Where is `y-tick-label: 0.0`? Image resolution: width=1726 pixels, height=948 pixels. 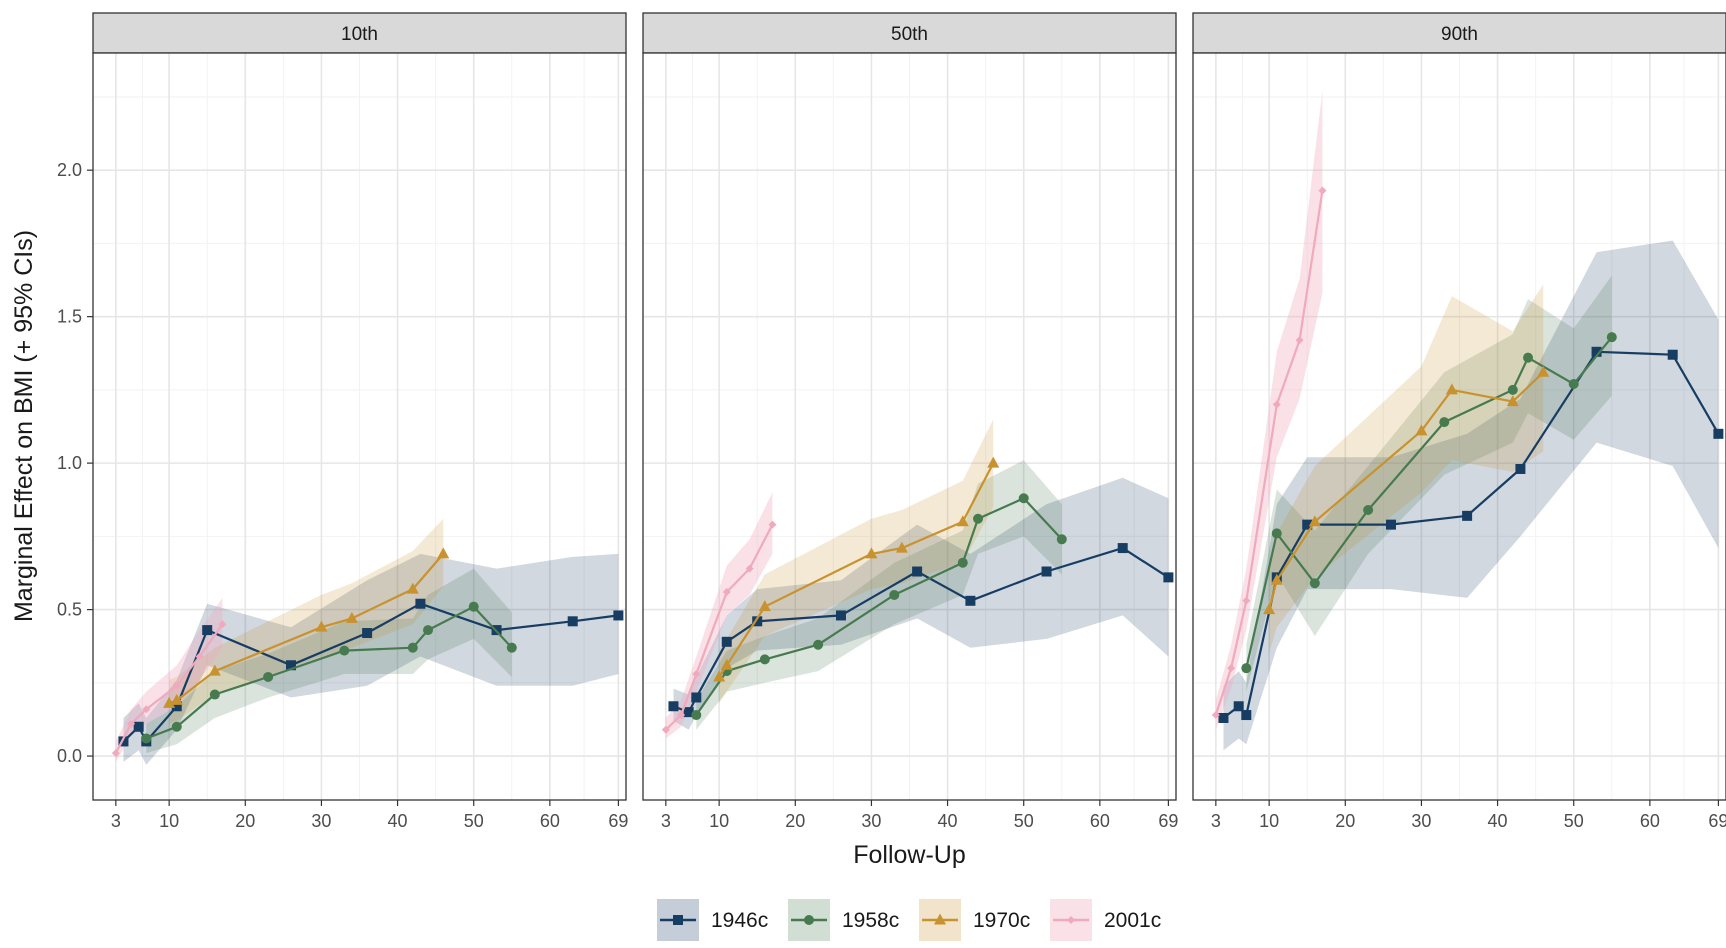 y-tick-label: 0.0 is located at coordinates (69, 756).